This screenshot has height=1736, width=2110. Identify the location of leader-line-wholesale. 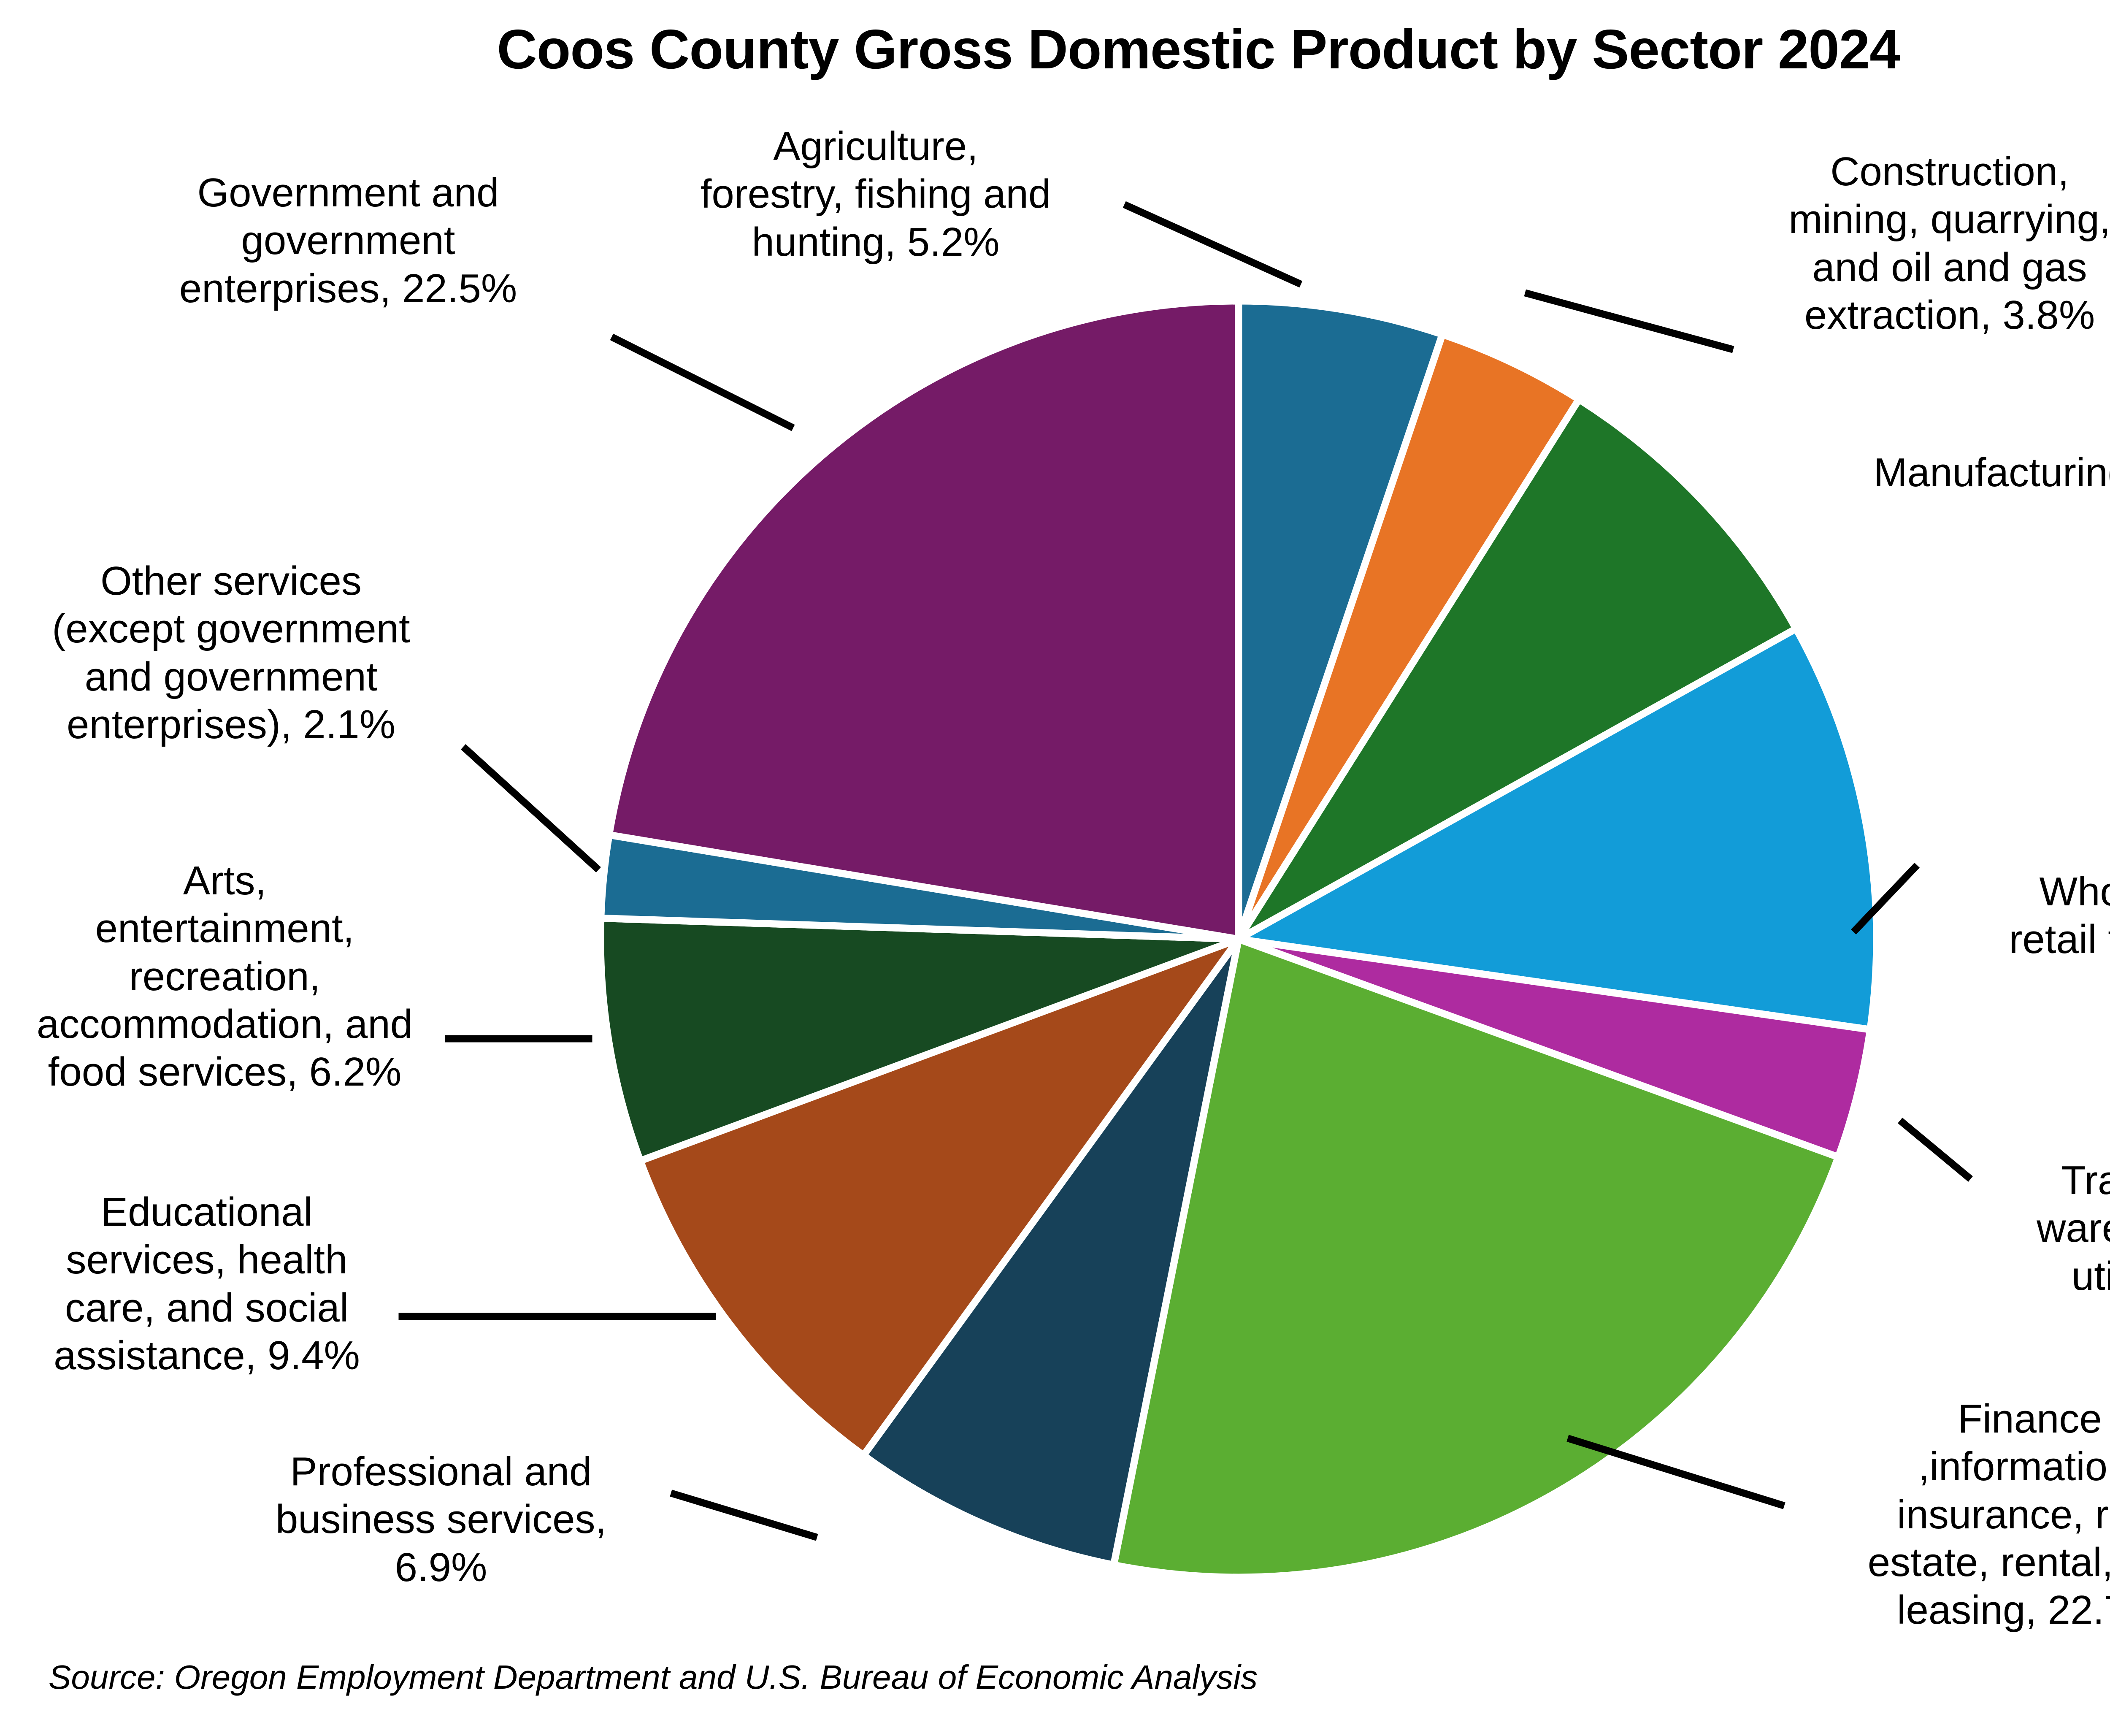
(1885, 899).